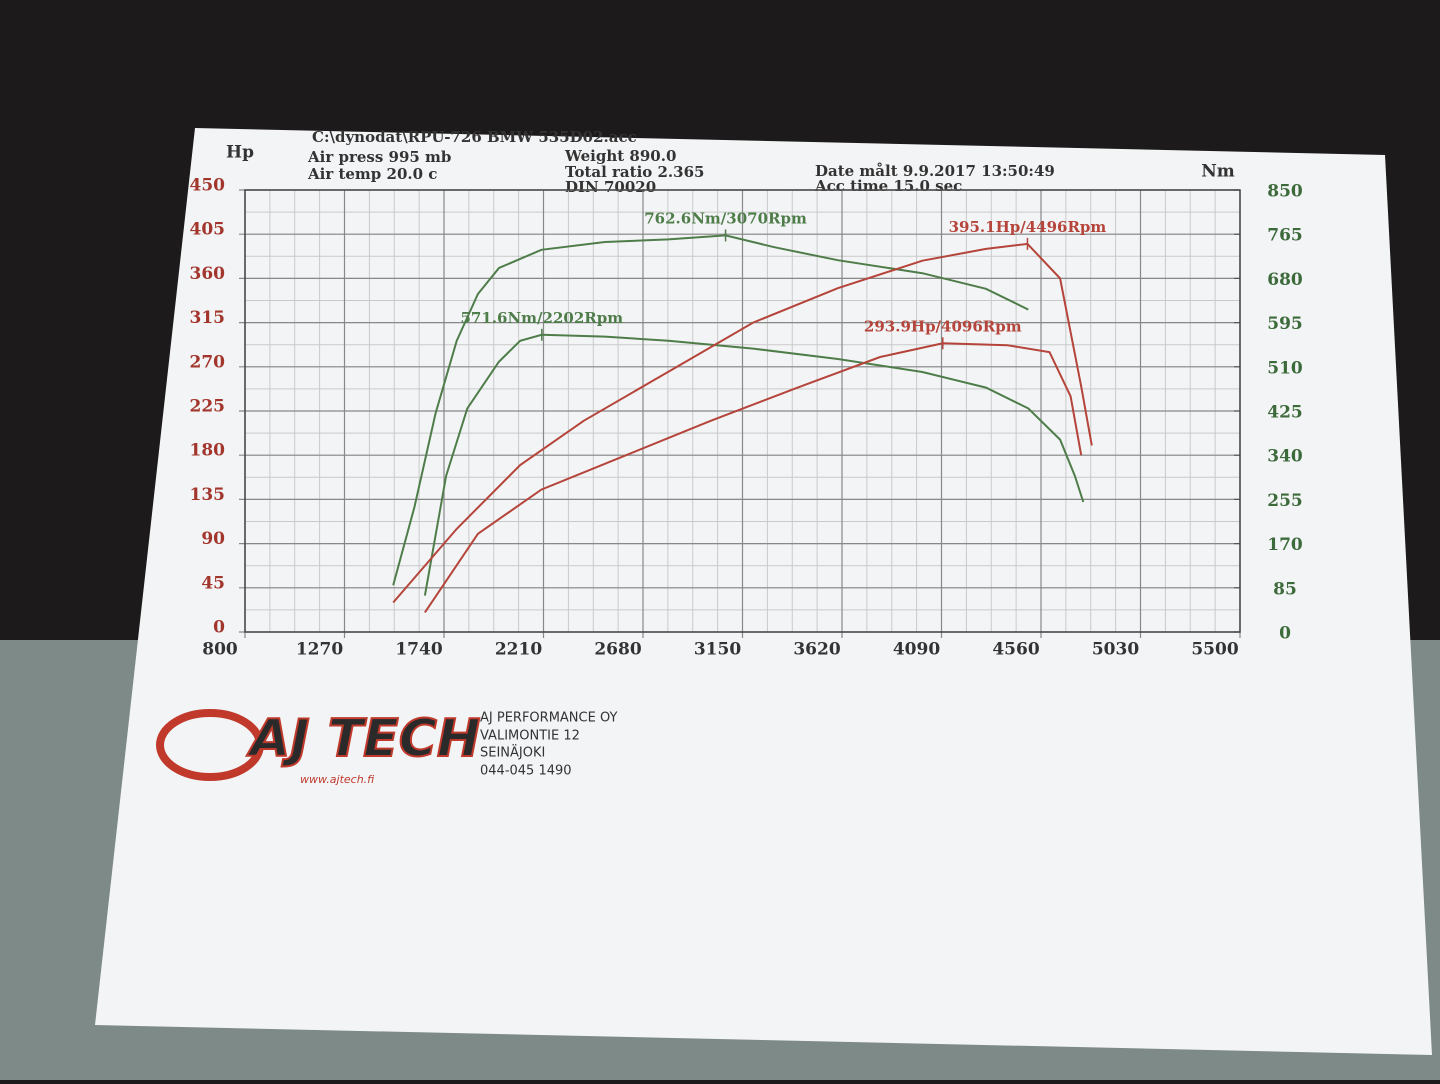 Image resolution: width=1440 pixels, height=1084 pixels. Describe the element at coordinates (1285, 280) in the screenshot. I see `y2-tick-label: 680` at that location.